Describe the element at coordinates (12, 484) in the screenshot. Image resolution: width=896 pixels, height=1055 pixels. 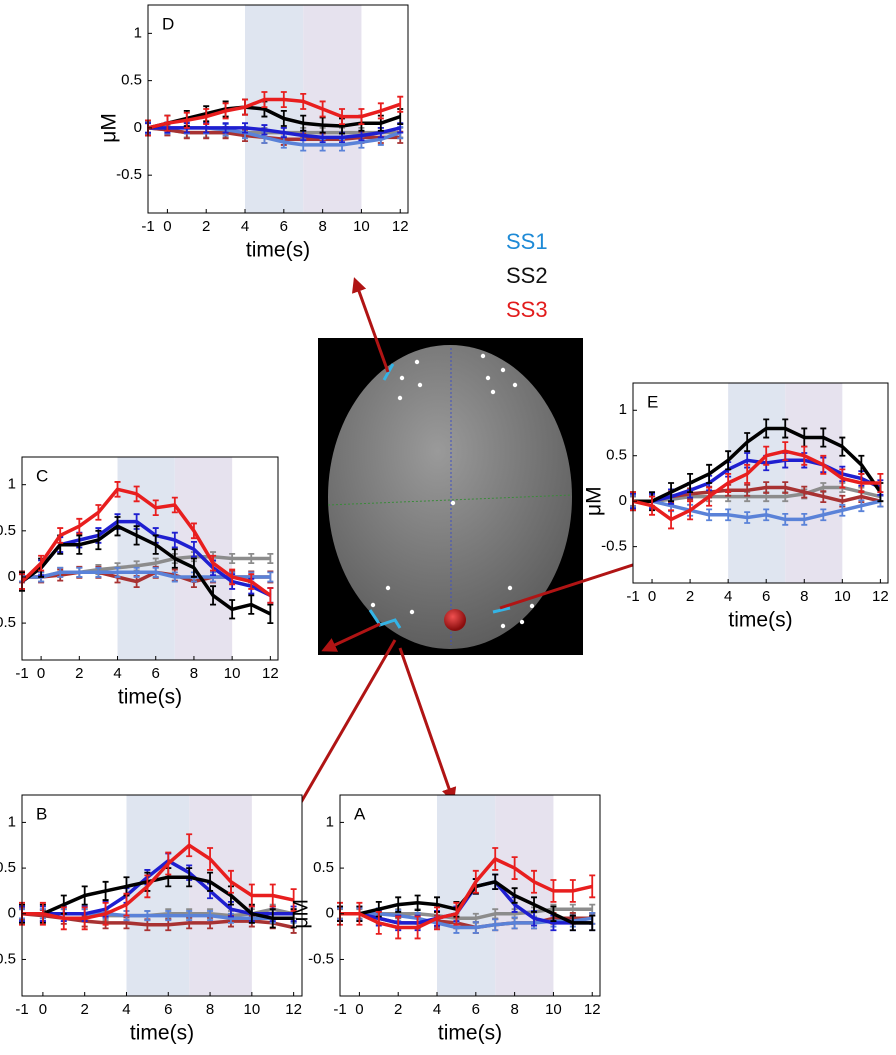
I see `y-tick-label: 1` at that location.